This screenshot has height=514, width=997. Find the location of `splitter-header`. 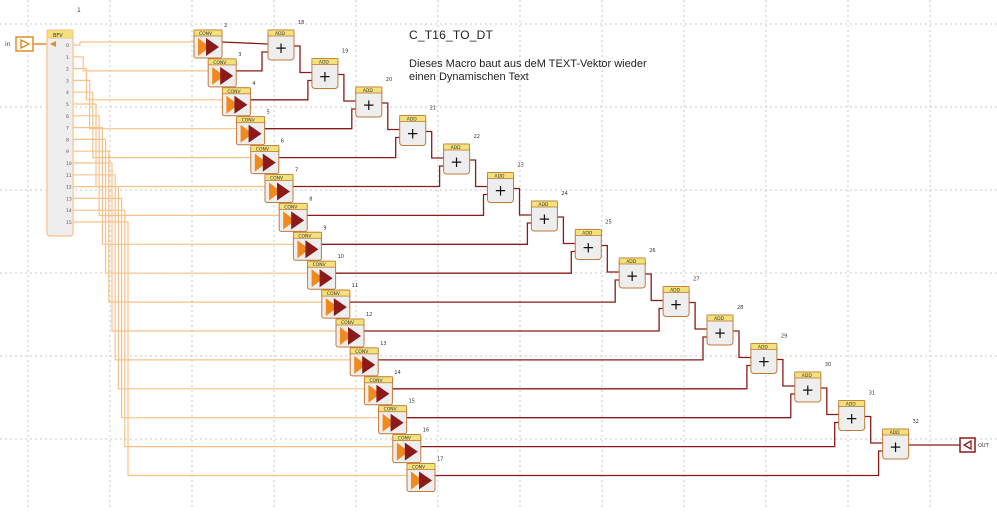

splitter-header is located at coordinates (60, 34).